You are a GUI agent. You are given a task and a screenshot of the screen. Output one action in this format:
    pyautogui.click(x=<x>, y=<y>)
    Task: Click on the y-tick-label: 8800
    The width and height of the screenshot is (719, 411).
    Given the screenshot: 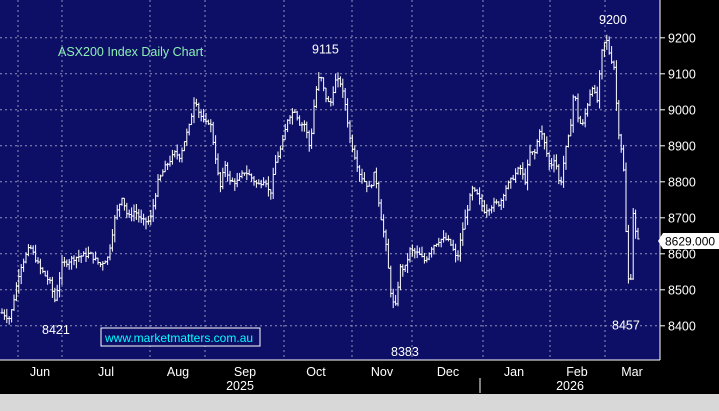 What is the action you would take?
    pyautogui.click(x=682, y=182)
    